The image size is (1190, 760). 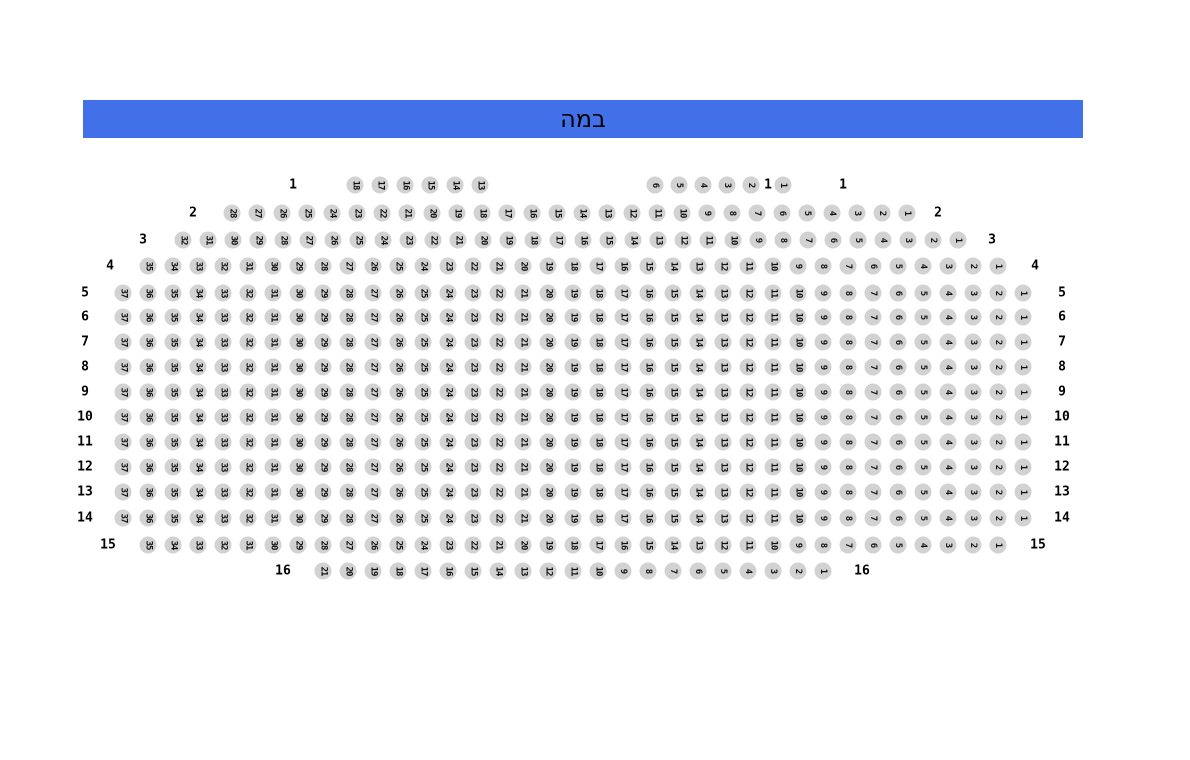 I want to click on seat-row8-28: 28, so click(x=348, y=367).